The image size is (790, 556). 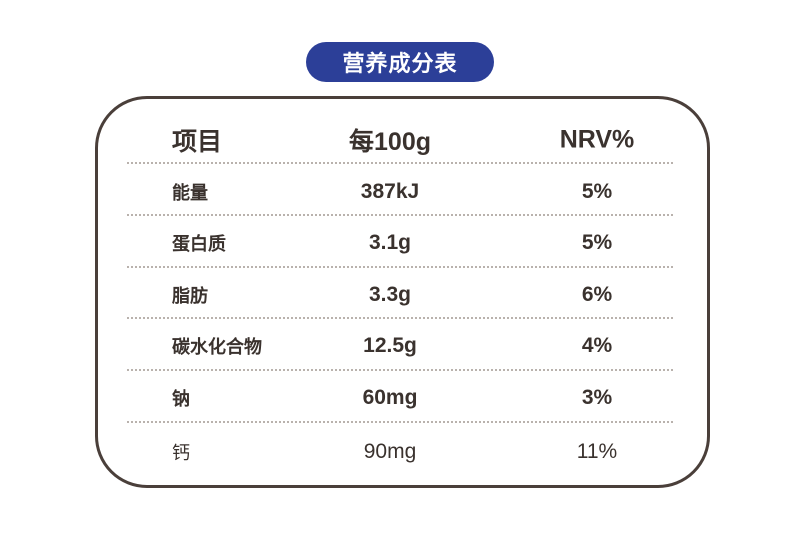 I want to click on table-cell: 6%, so click(x=597, y=294).